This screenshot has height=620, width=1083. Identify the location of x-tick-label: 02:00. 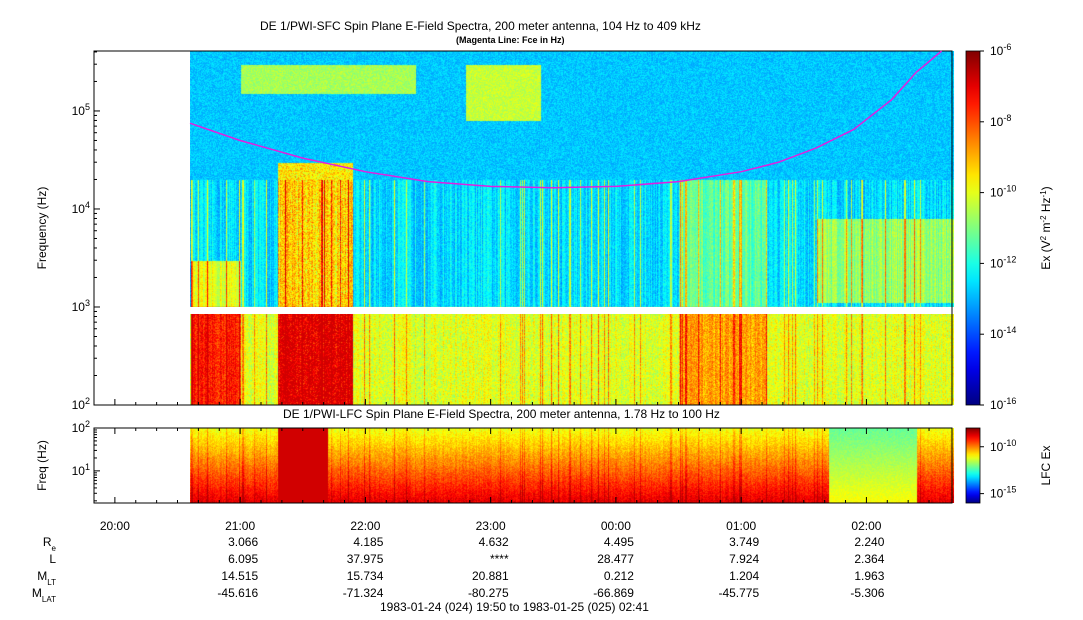
(866, 526).